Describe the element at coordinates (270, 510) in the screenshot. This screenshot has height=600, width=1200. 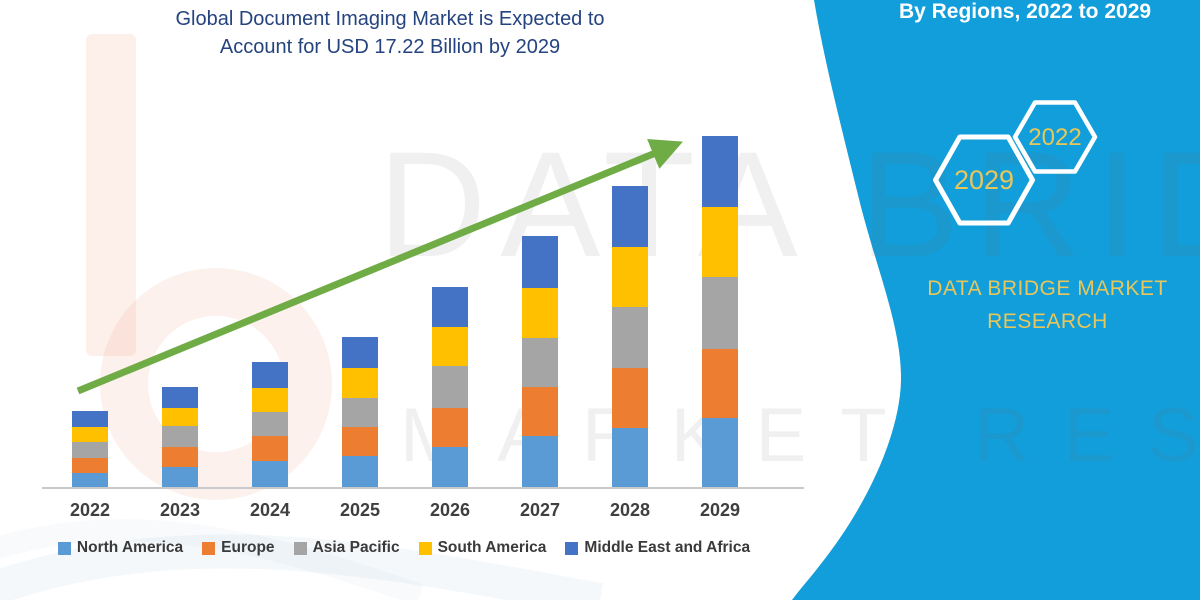
I see `x-axis-tick-label: 2024` at that location.